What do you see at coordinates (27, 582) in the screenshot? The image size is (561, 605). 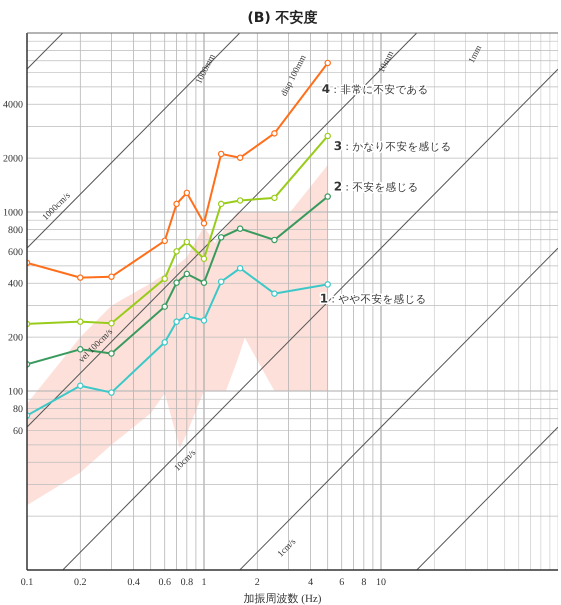 I see `x-tick-label: 0.1` at bounding box center [27, 582].